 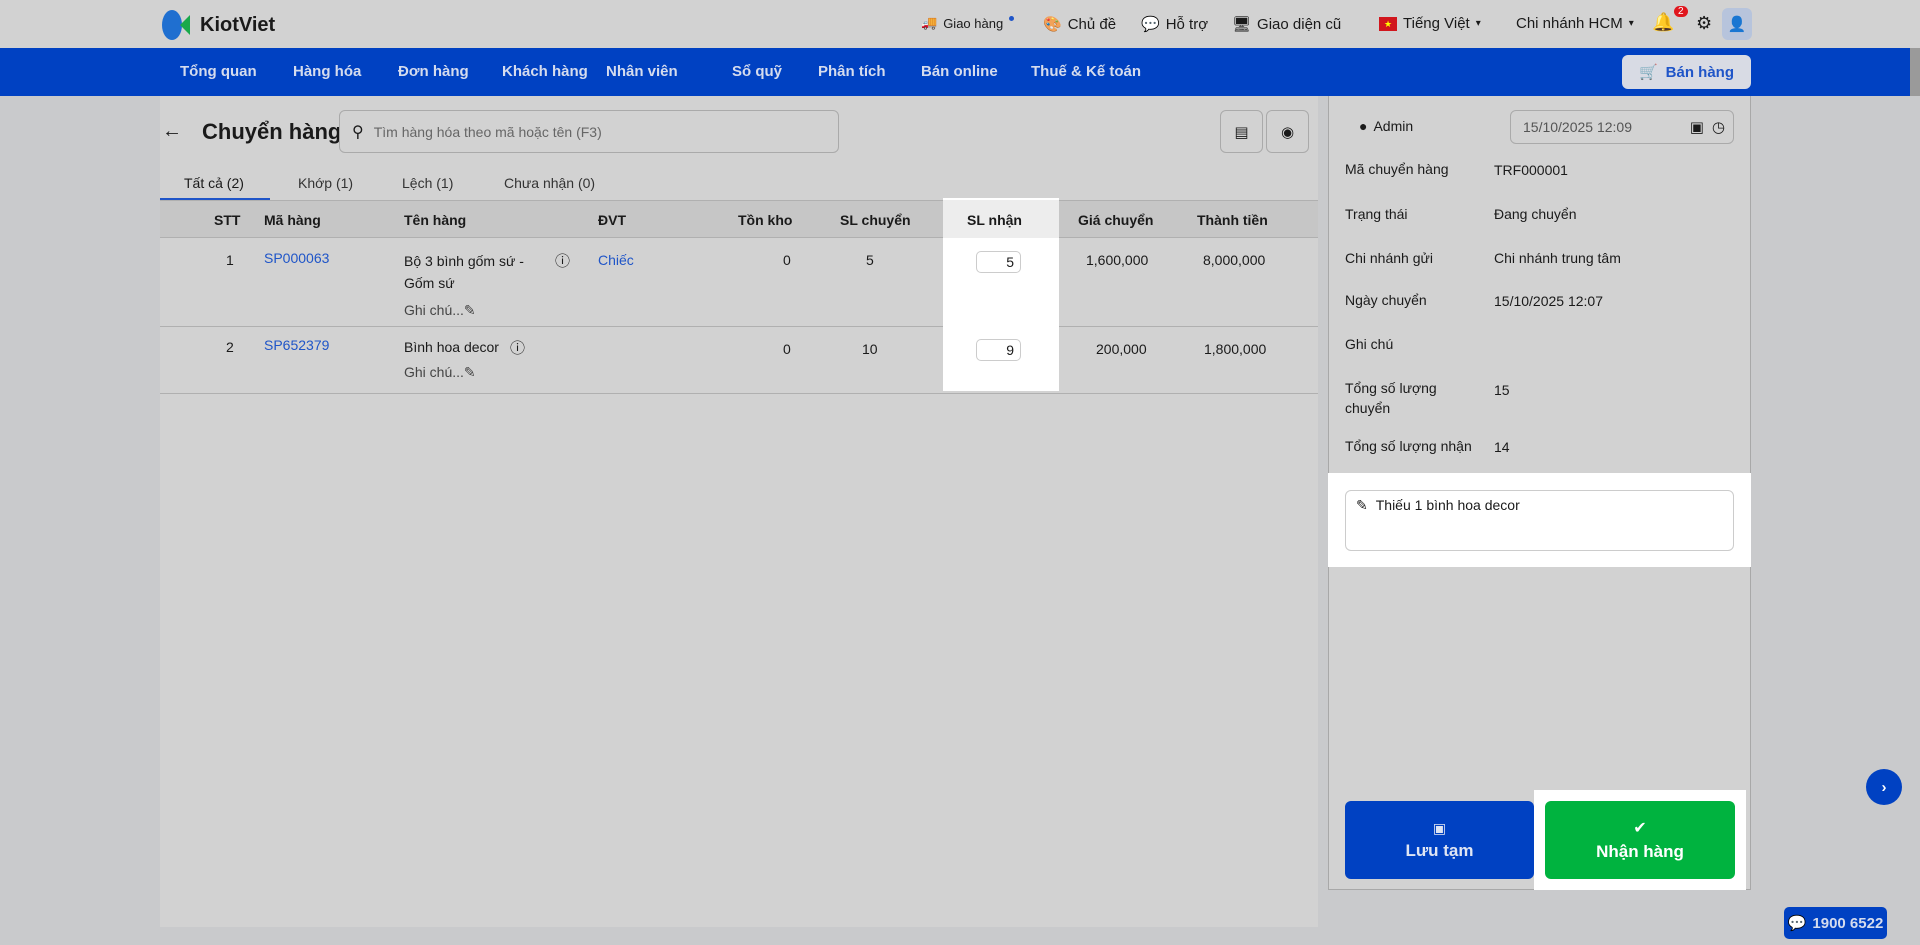 What do you see at coordinates (230, 347) in the screenshot?
I see `cell-stt: 2` at bounding box center [230, 347].